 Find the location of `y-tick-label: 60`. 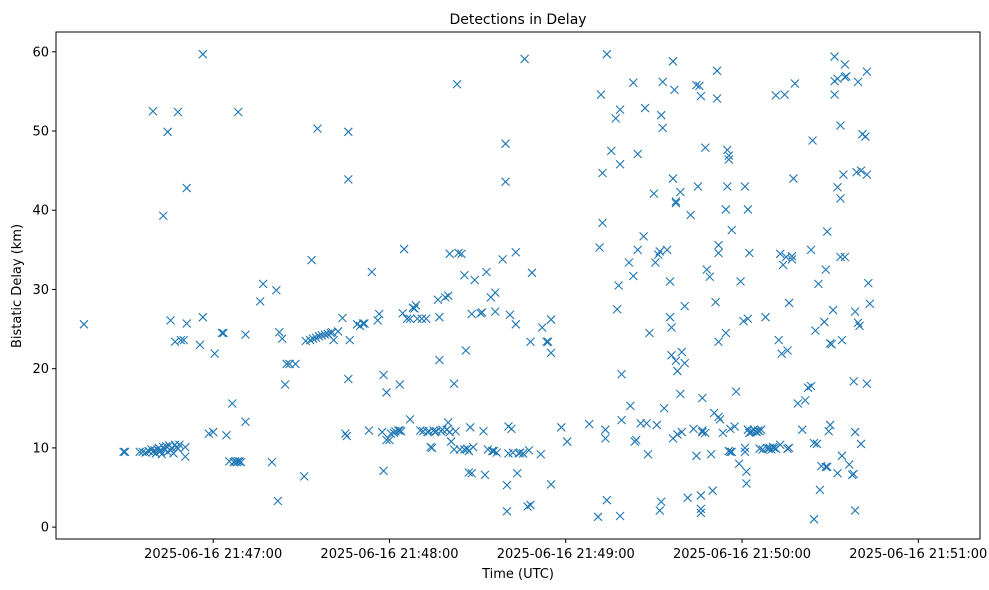

y-tick-label: 60 is located at coordinates (40, 52).